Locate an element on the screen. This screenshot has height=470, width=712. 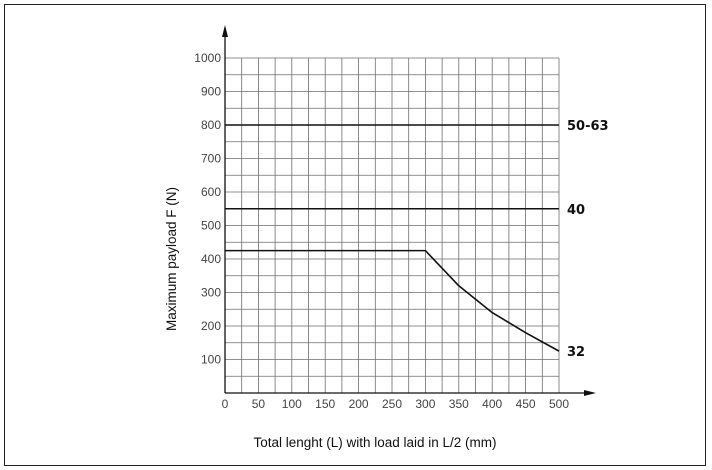
y-tick-label: 800 is located at coordinates (211, 125).